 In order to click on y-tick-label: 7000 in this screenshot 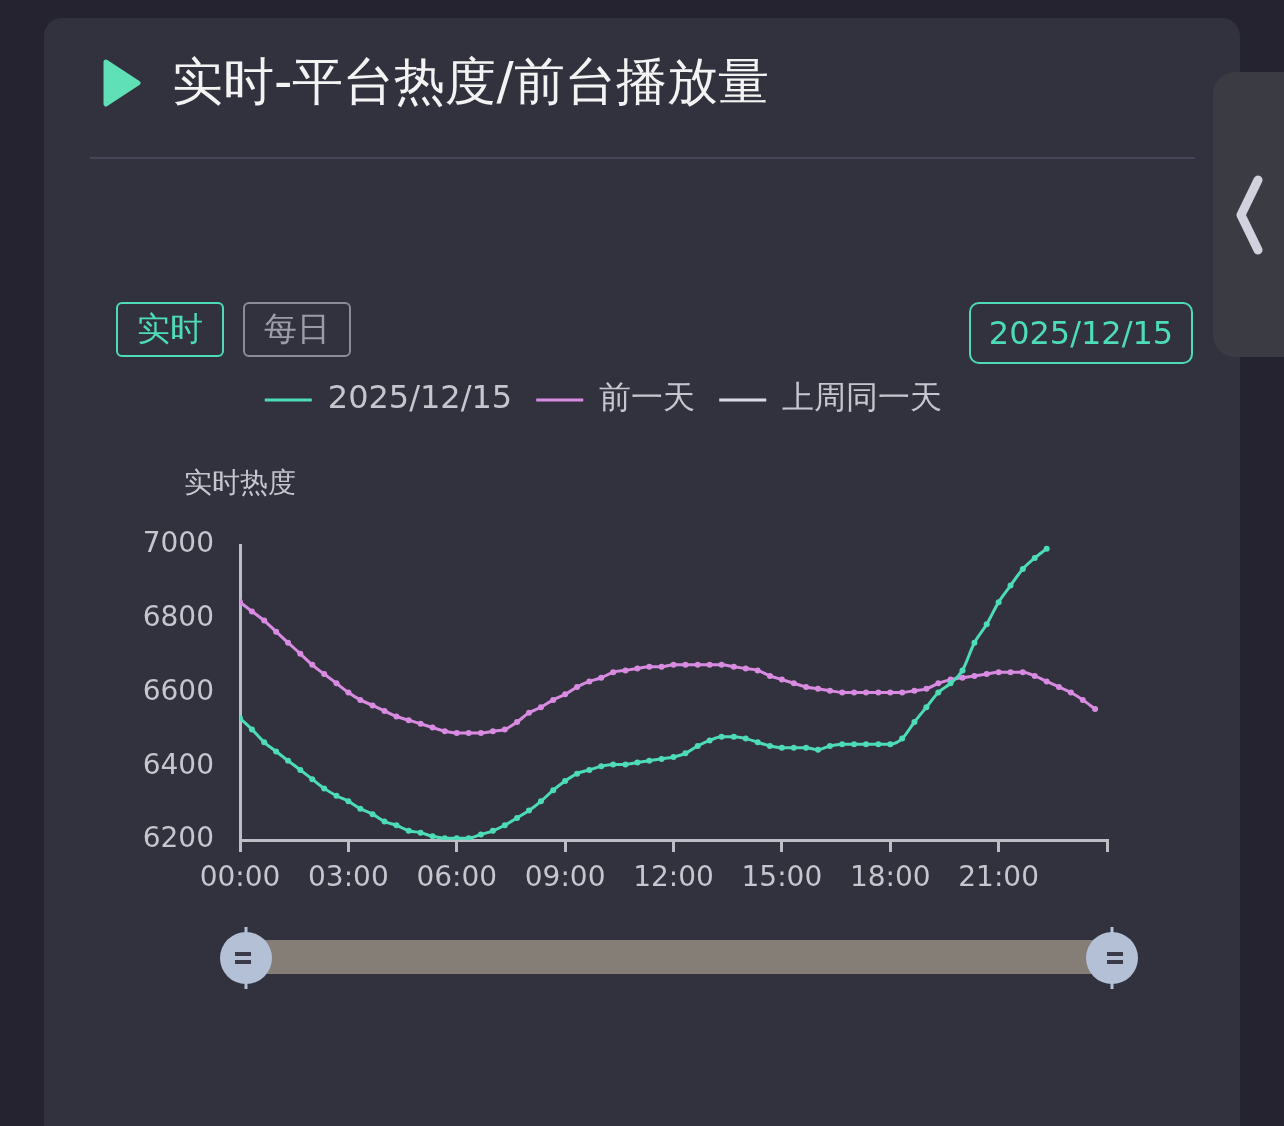, I will do `click(178, 543)`.